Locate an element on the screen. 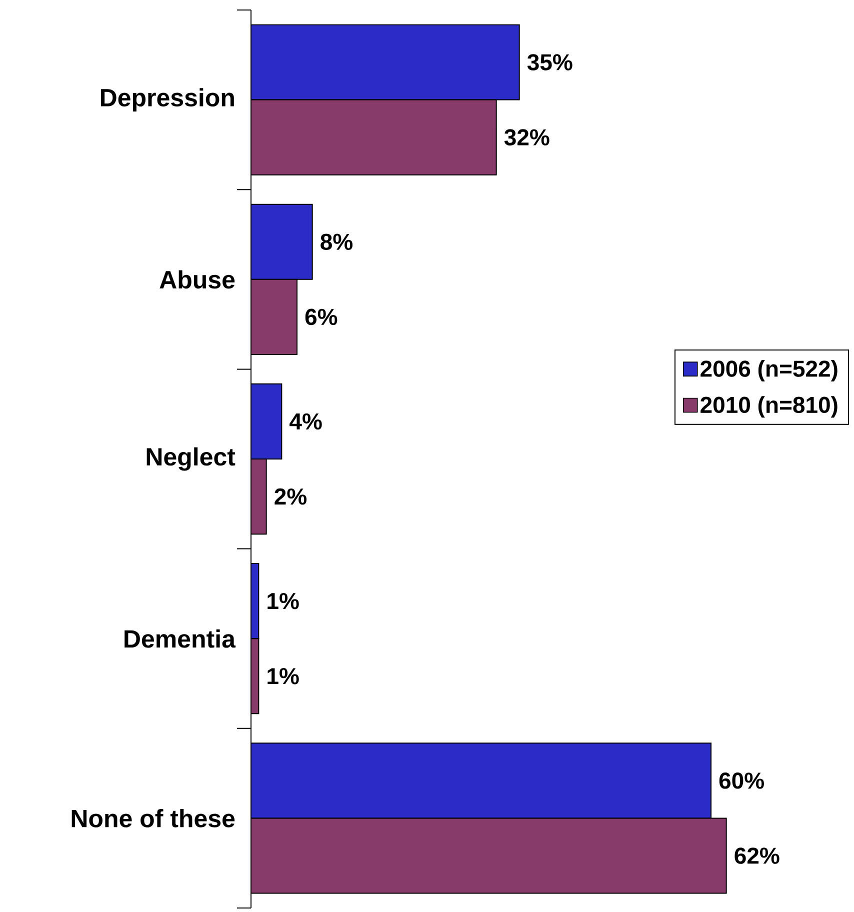 The image size is (854, 912). data-label: 4% is located at coordinates (306, 421).